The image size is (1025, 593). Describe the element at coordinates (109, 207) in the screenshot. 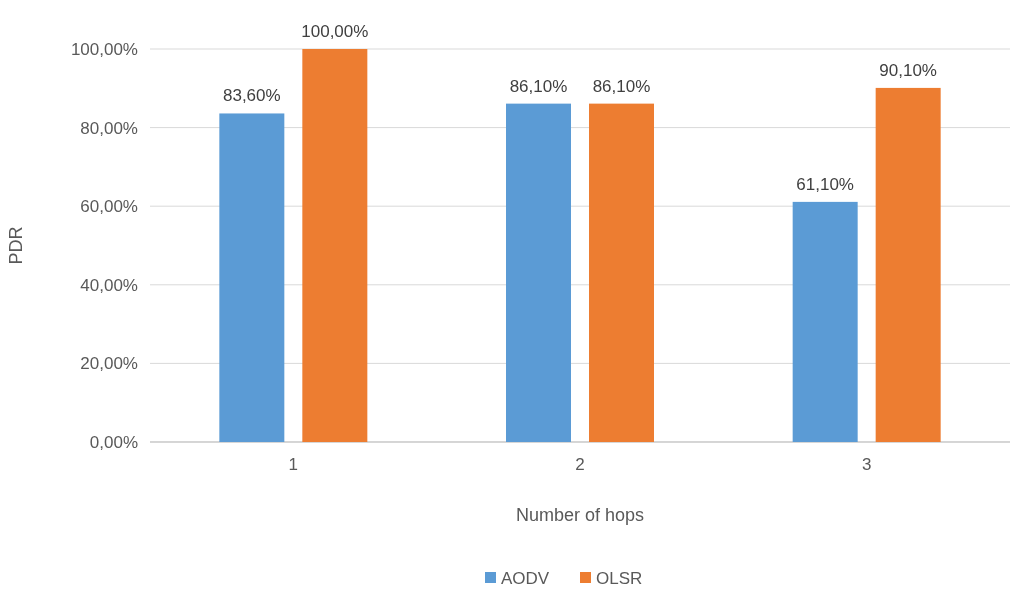

I see `y-tick-label: 60,00%` at that location.